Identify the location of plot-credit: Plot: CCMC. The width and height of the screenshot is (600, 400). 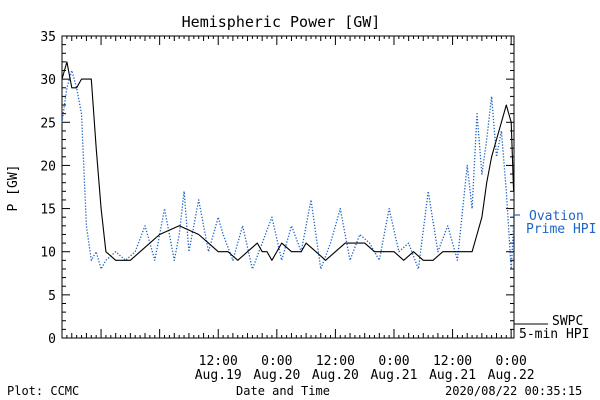
(43, 391).